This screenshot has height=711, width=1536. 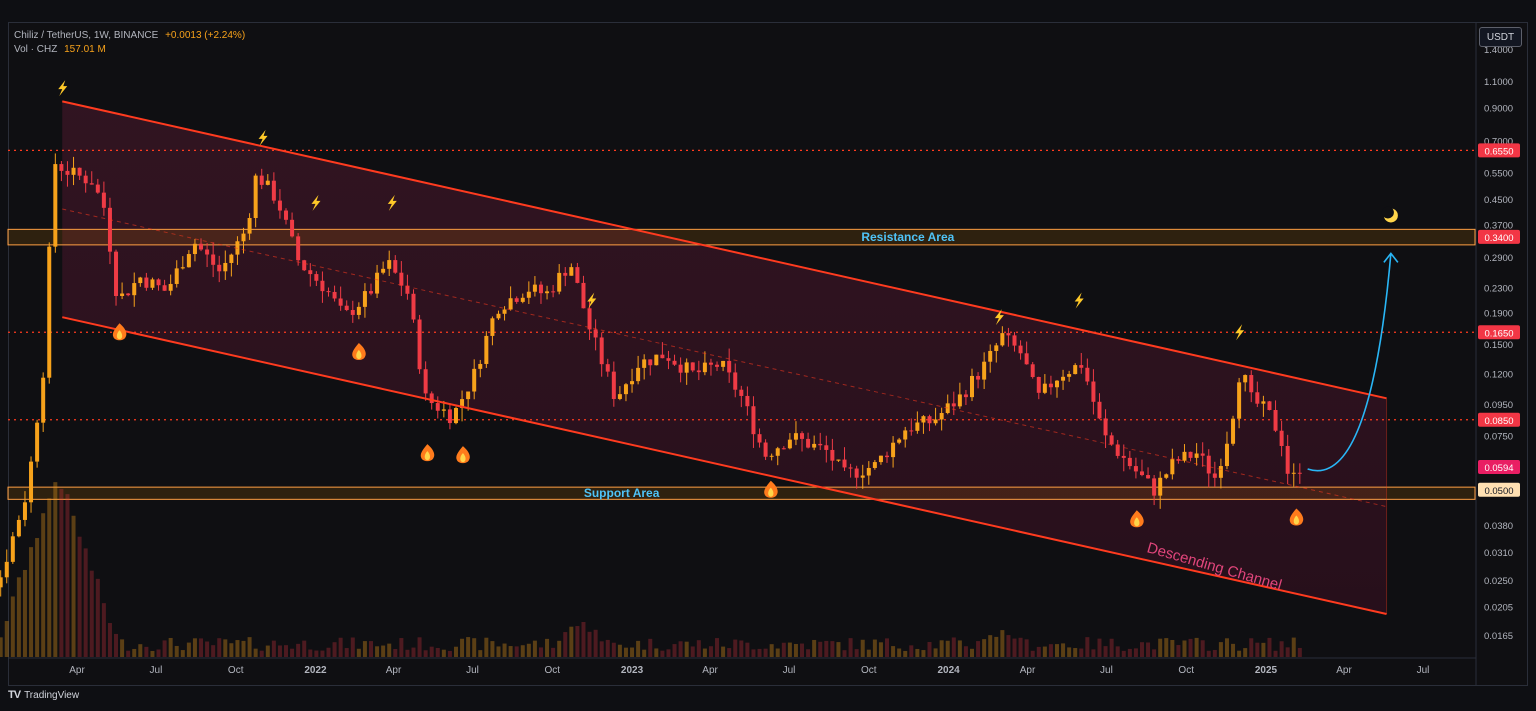 What do you see at coordinates (1498, 333) in the screenshot?
I see `price-badge-label: 0.1650` at bounding box center [1498, 333].